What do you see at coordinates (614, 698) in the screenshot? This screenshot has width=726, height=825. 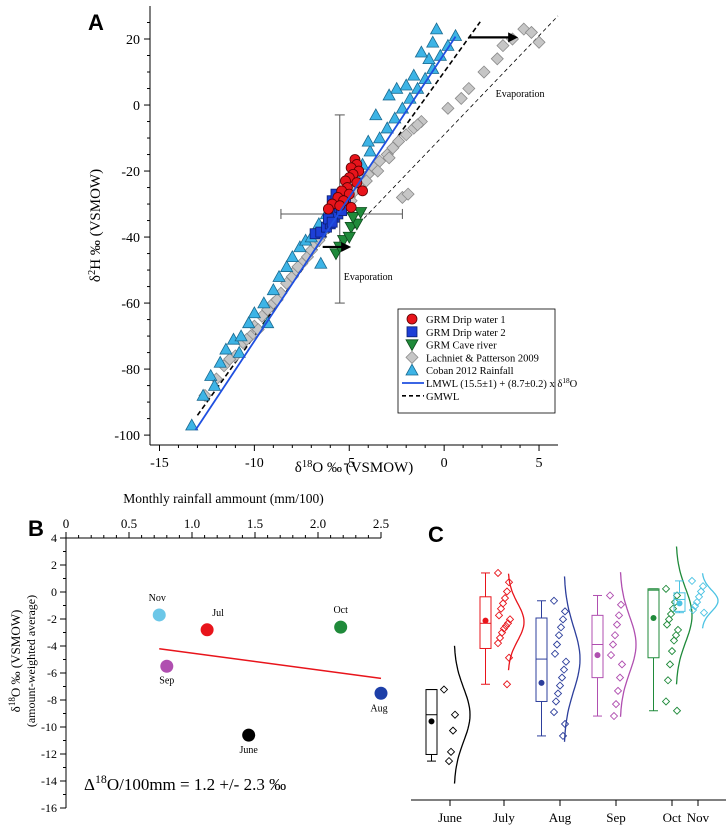 I see `box-group-sep: Sep` at bounding box center [614, 698].